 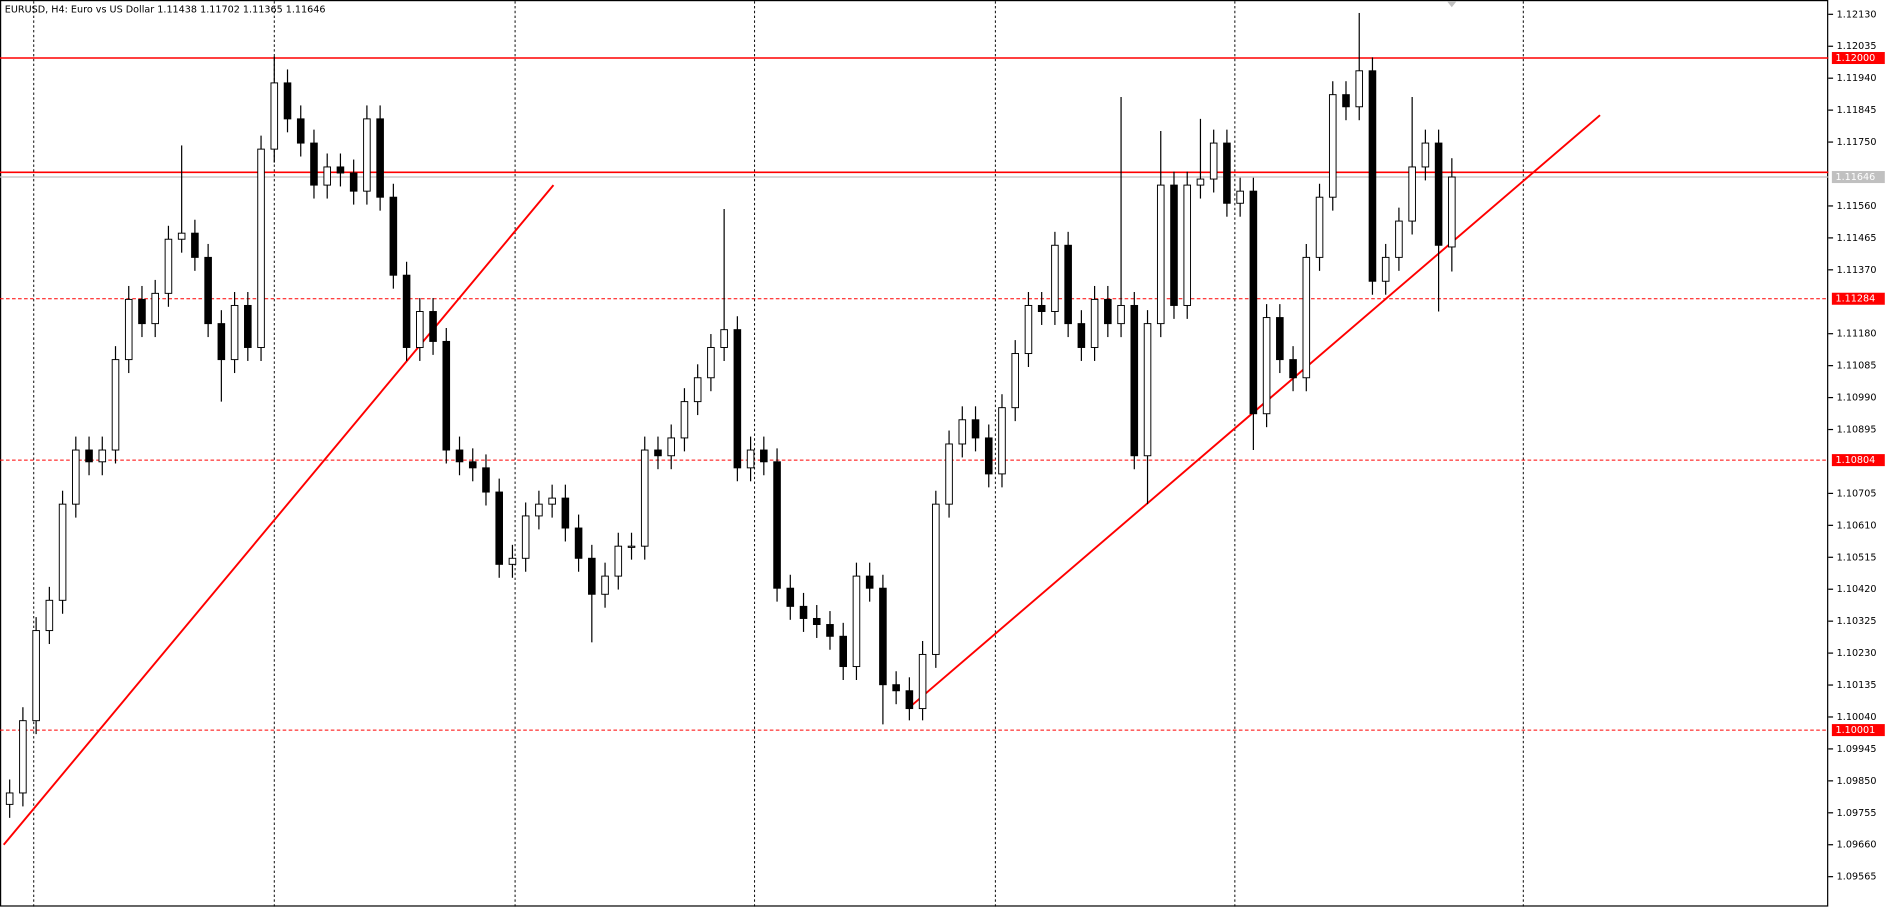 What do you see at coordinates (1857, 813) in the screenshot?
I see `y-tick-label: 1.09755` at bounding box center [1857, 813].